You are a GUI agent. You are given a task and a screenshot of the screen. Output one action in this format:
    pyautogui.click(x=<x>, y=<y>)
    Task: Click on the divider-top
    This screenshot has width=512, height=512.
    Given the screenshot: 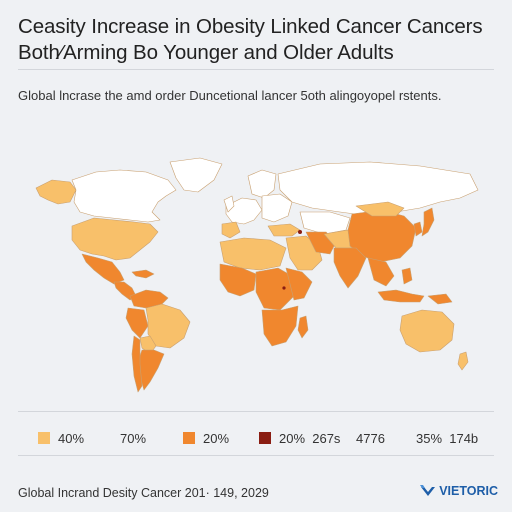 What is the action you would take?
    pyautogui.click(x=256, y=69)
    